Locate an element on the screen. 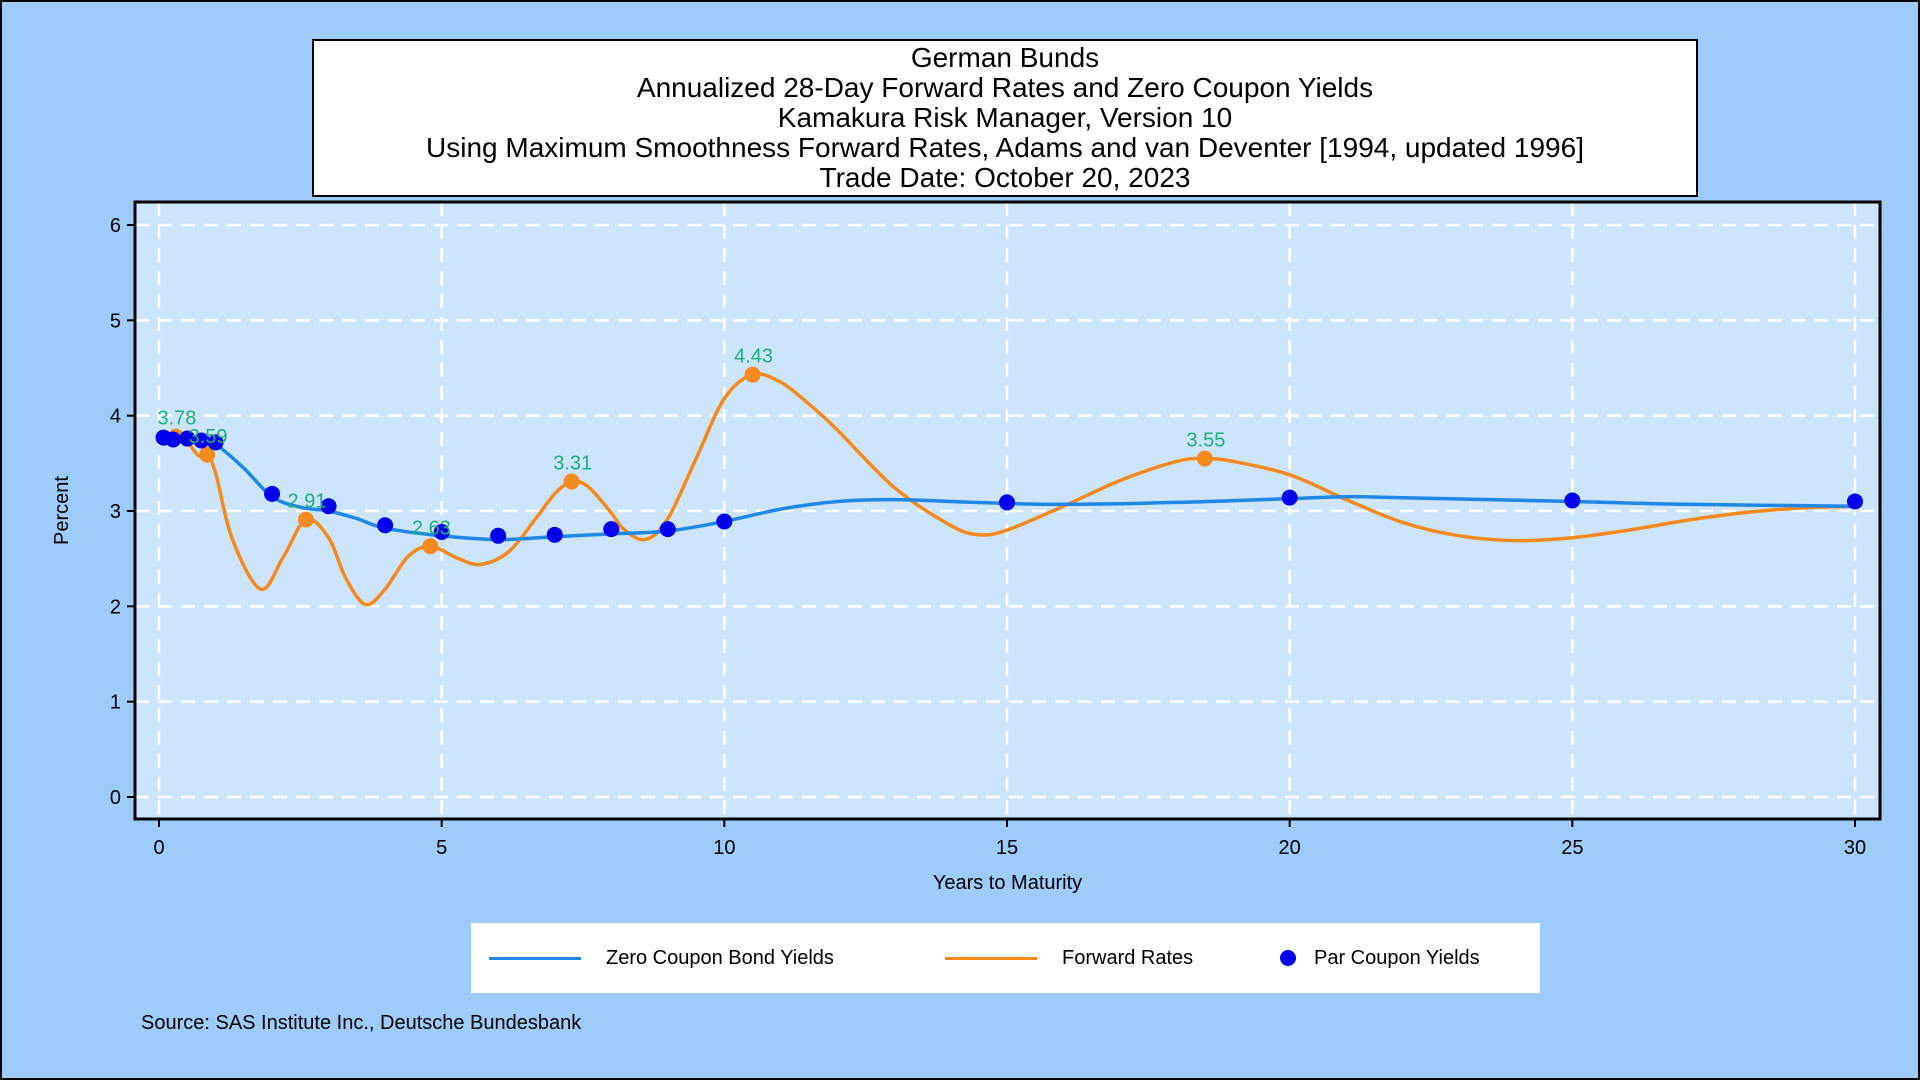  x-tick-label: 15 is located at coordinates (1007, 848).